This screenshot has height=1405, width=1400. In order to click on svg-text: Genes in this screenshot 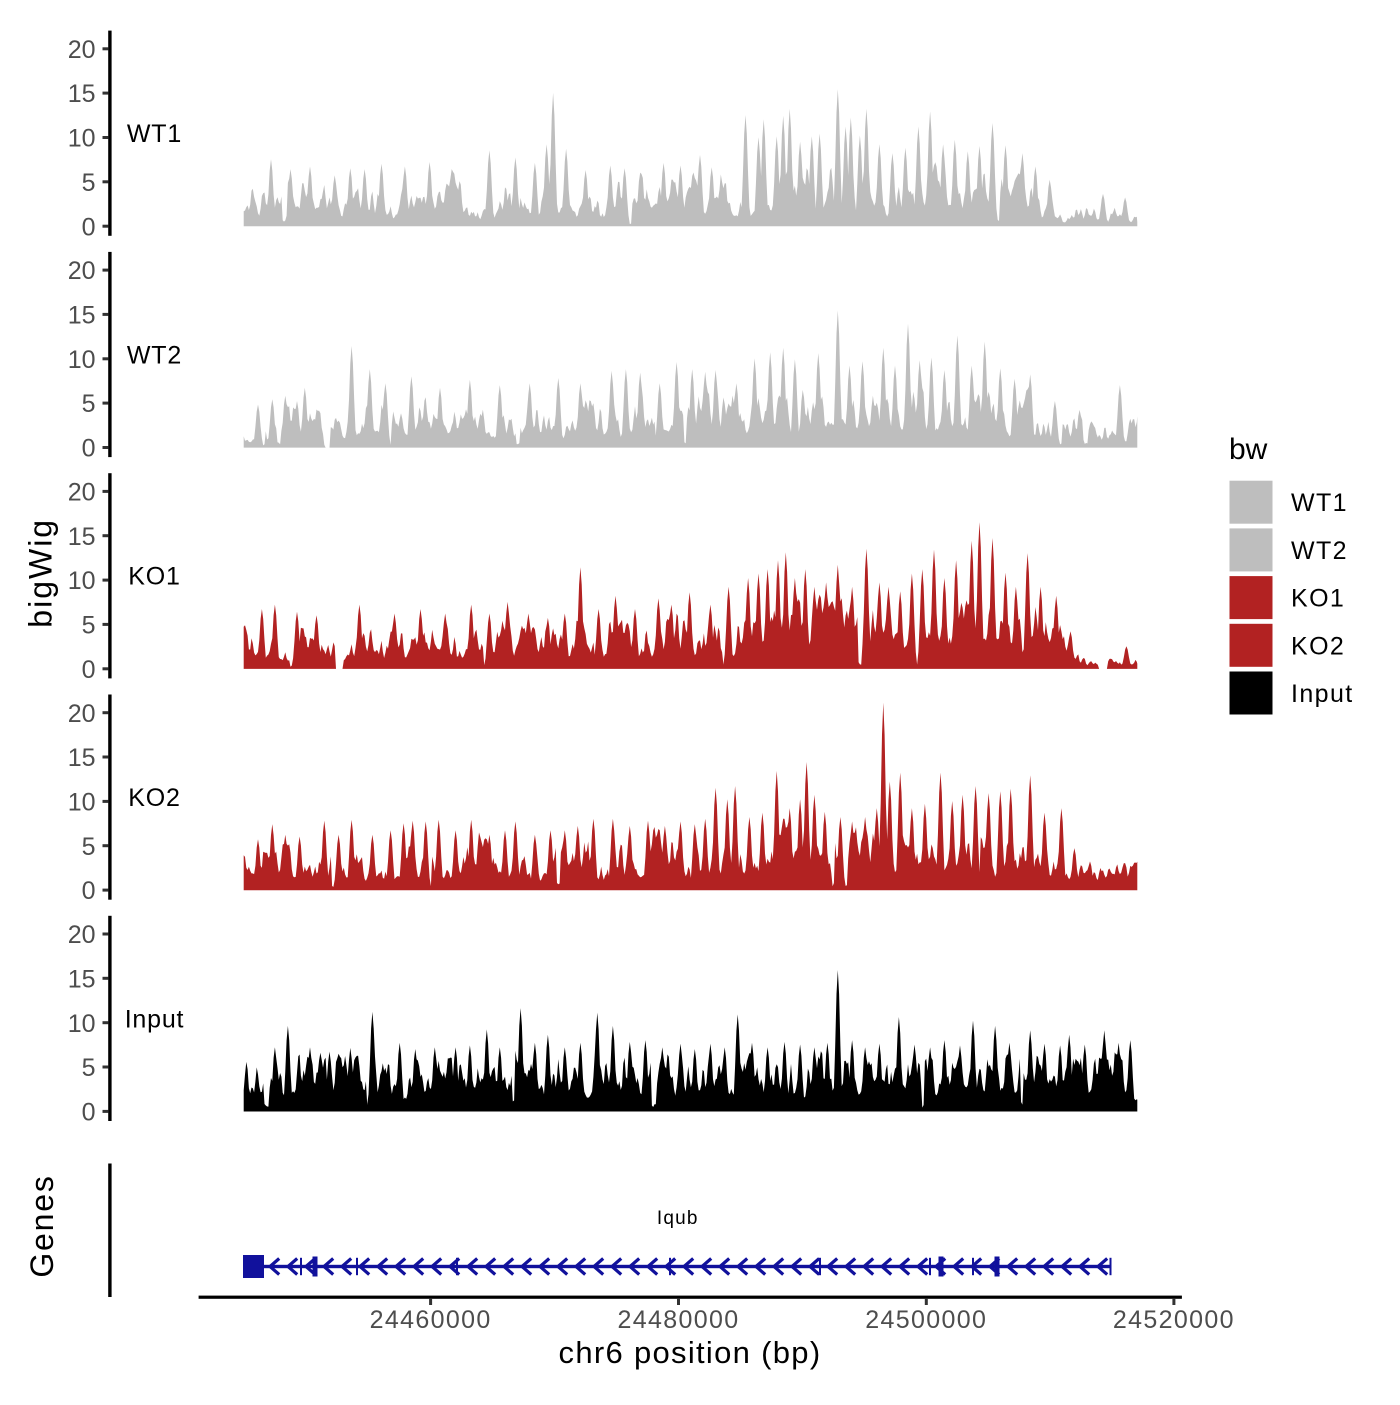, I will do `click(42, 1225)`.